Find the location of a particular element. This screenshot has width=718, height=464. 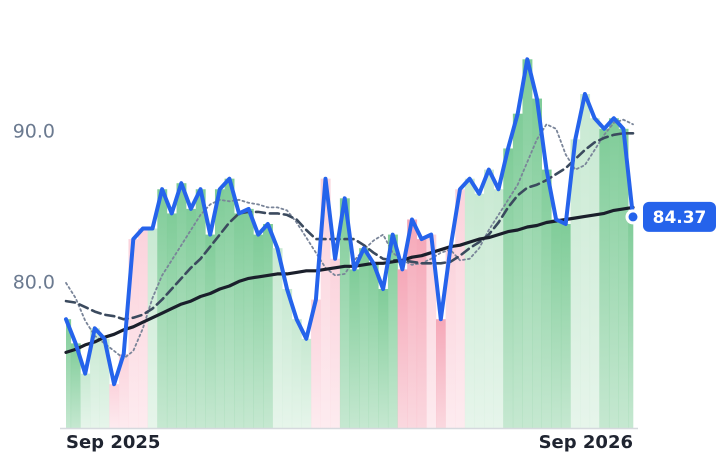

x-tick-label: Sep 2025 is located at coordinates (113, 442).